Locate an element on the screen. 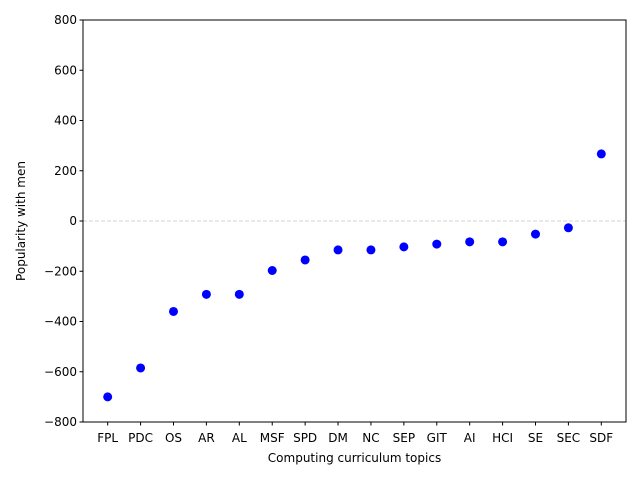 This screenshot has width=640, height=480. data-point-dm is located at coordinates (338, 250).